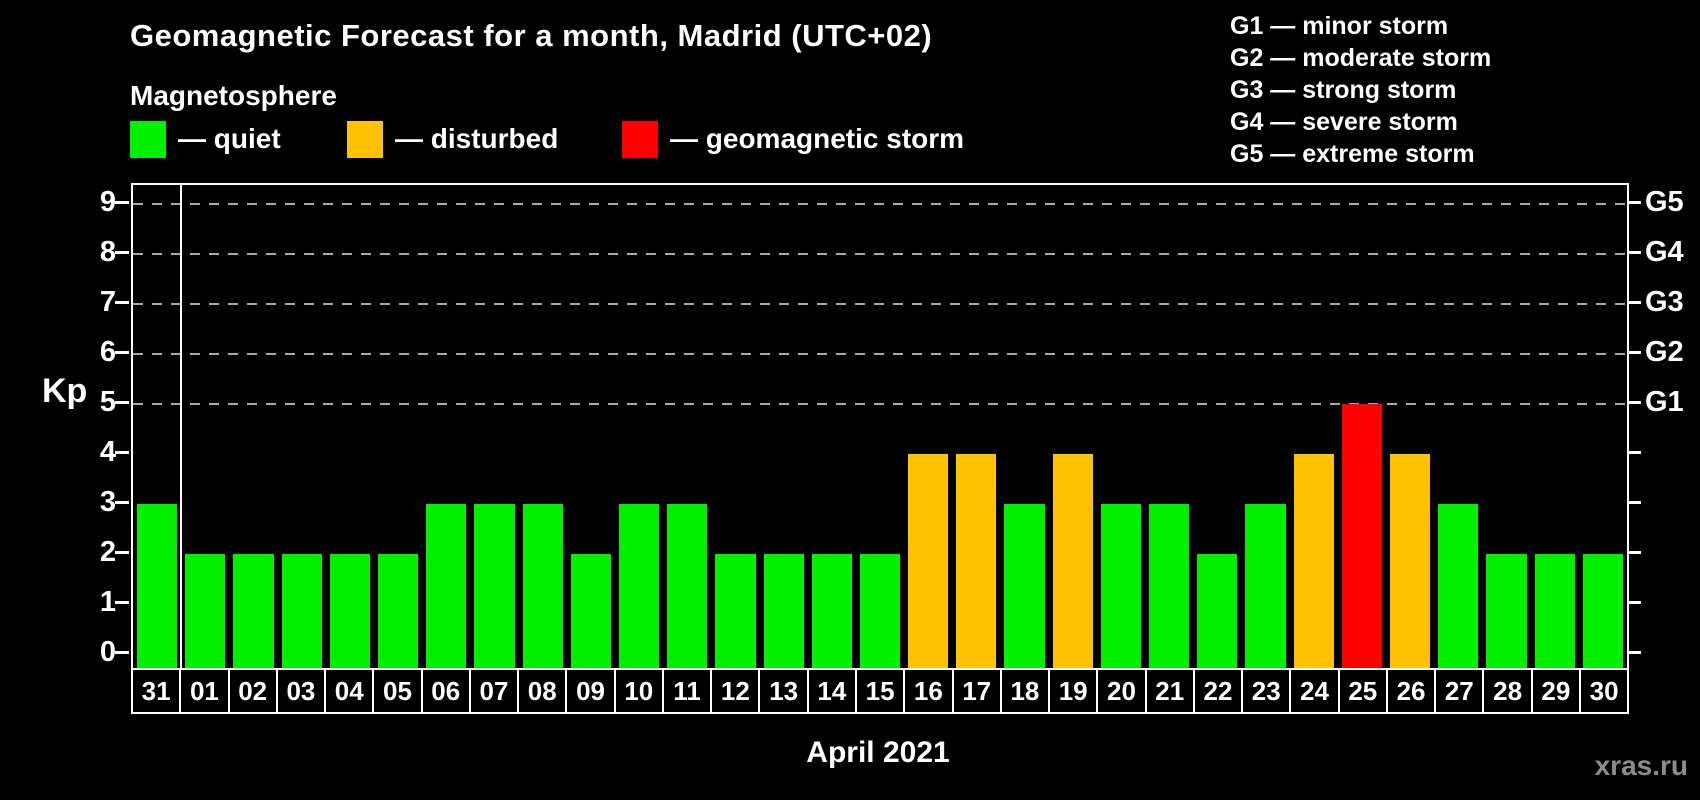  Describe the element at coordinates (1664, 302) in the screenshot. I see `right-axis-label-g3: G3` at that location.